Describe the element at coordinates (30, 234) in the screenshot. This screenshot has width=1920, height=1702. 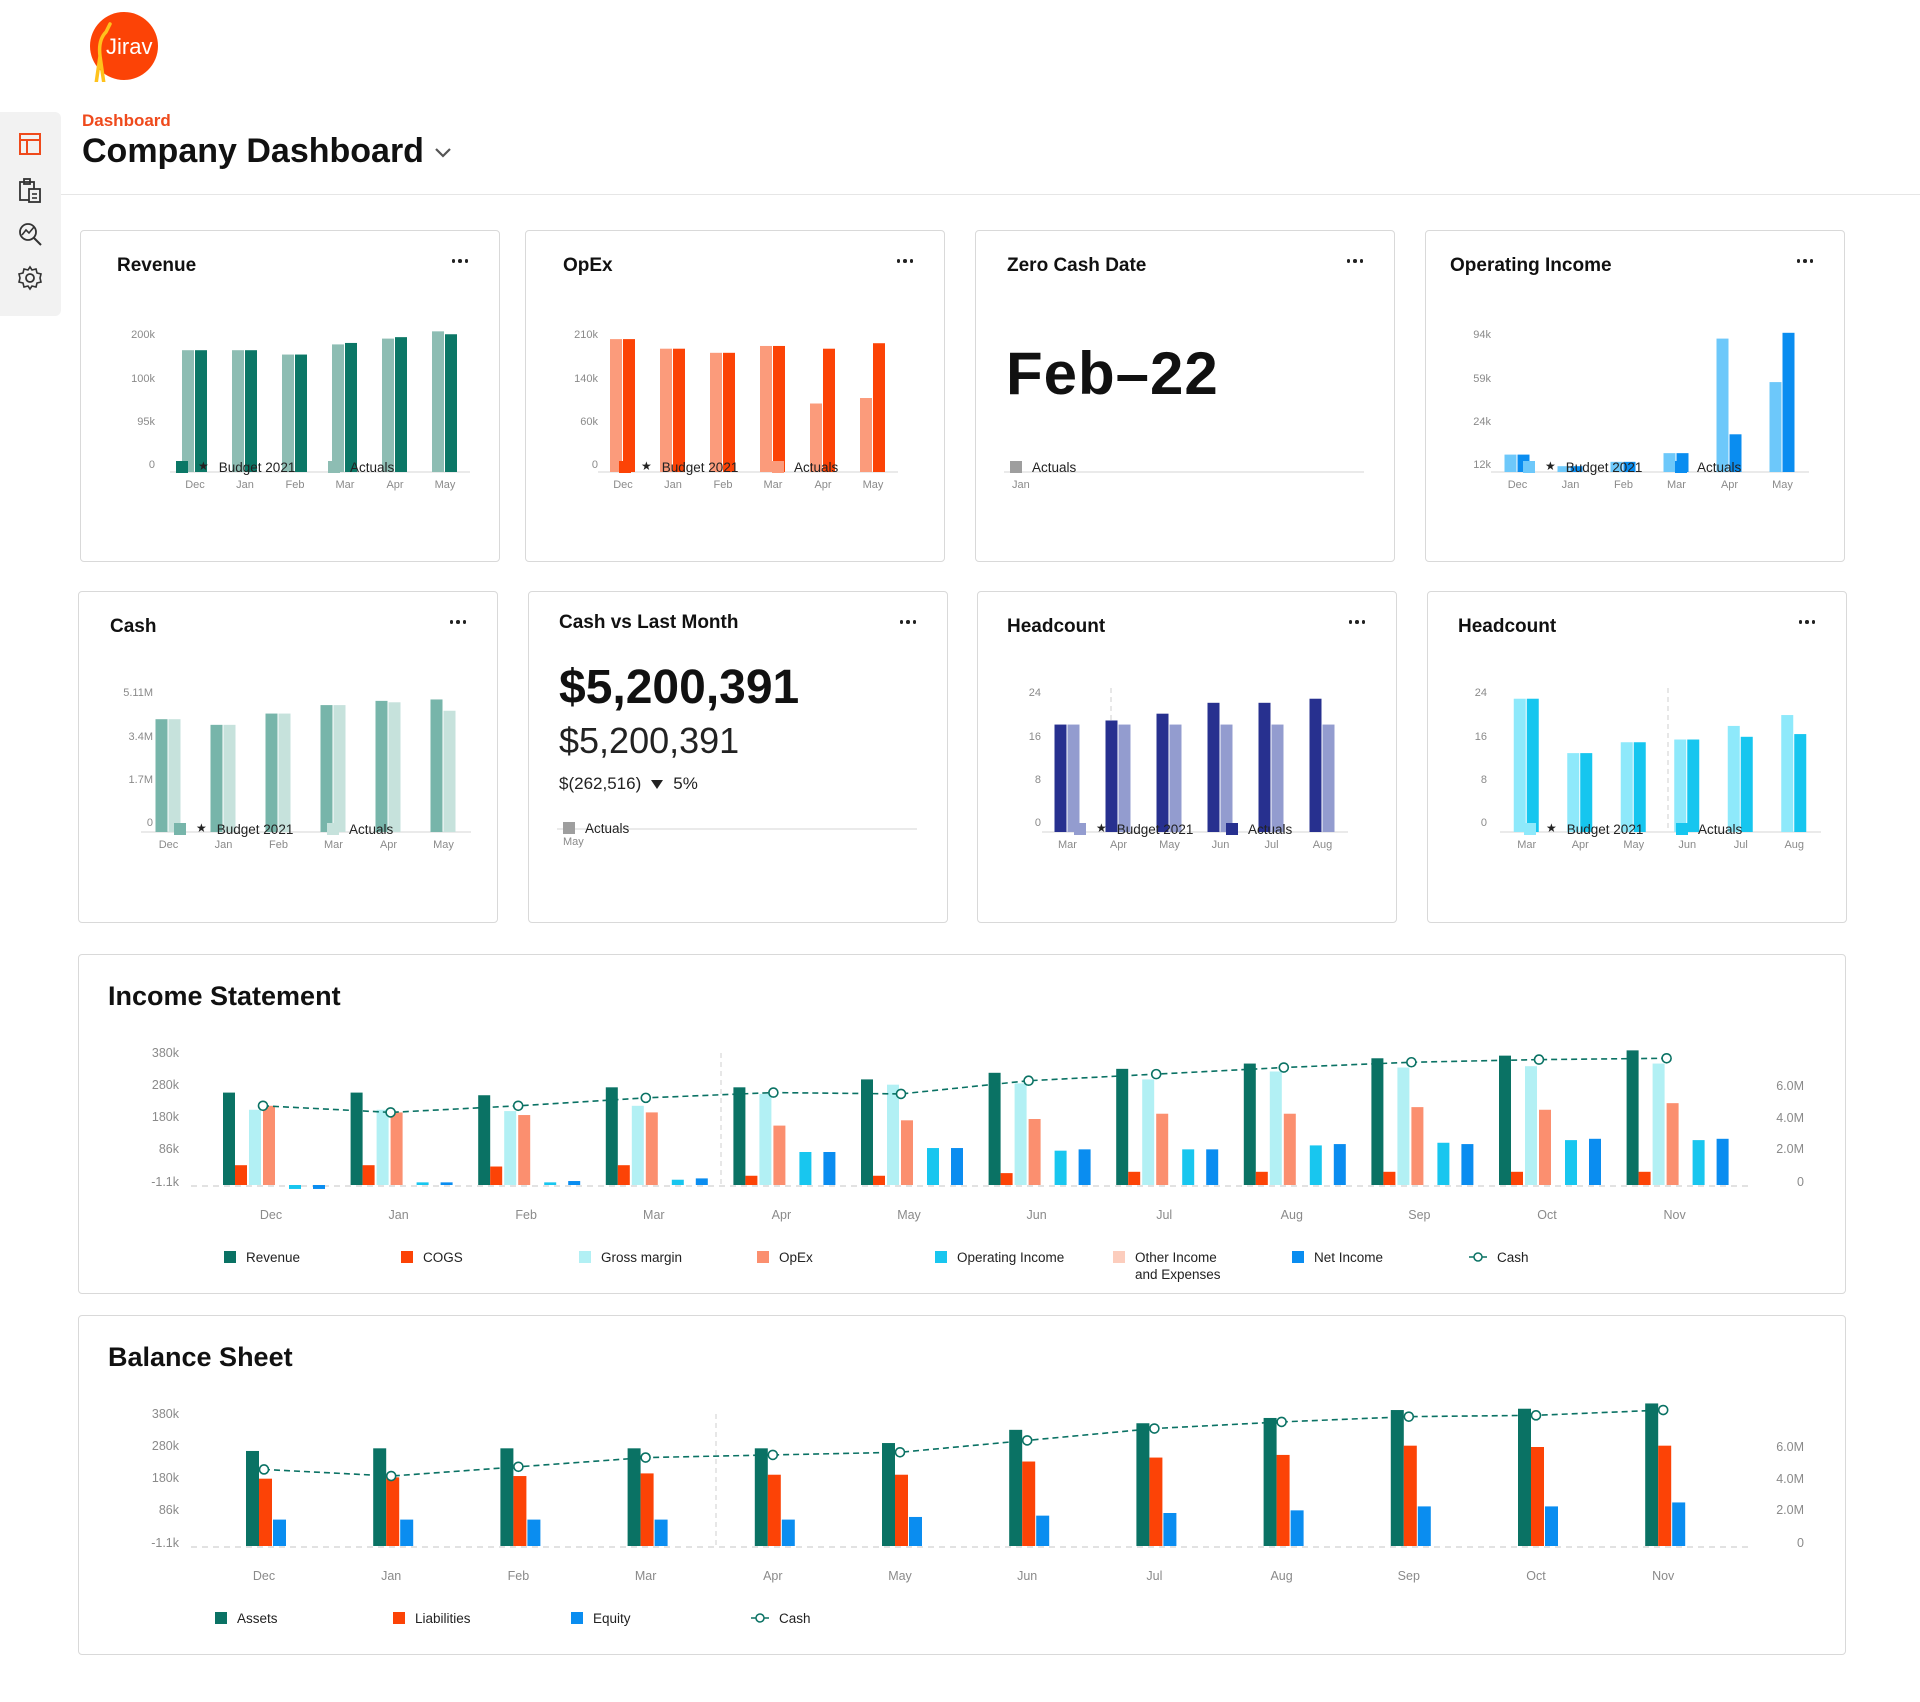
I see `analysis-search-icon` at that location.